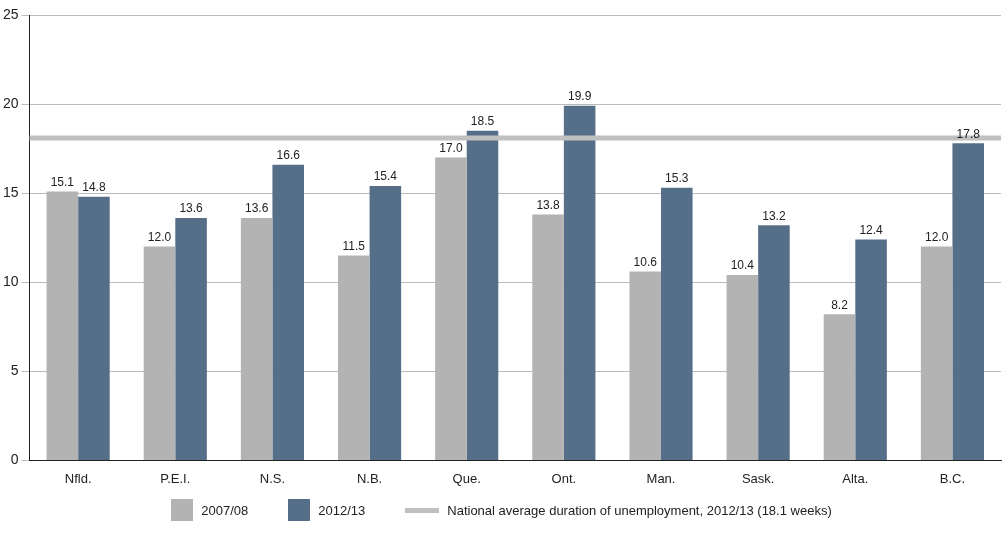 The image size is (1003, 533). I want to click on data-label: 15.1, so click(62, 181).